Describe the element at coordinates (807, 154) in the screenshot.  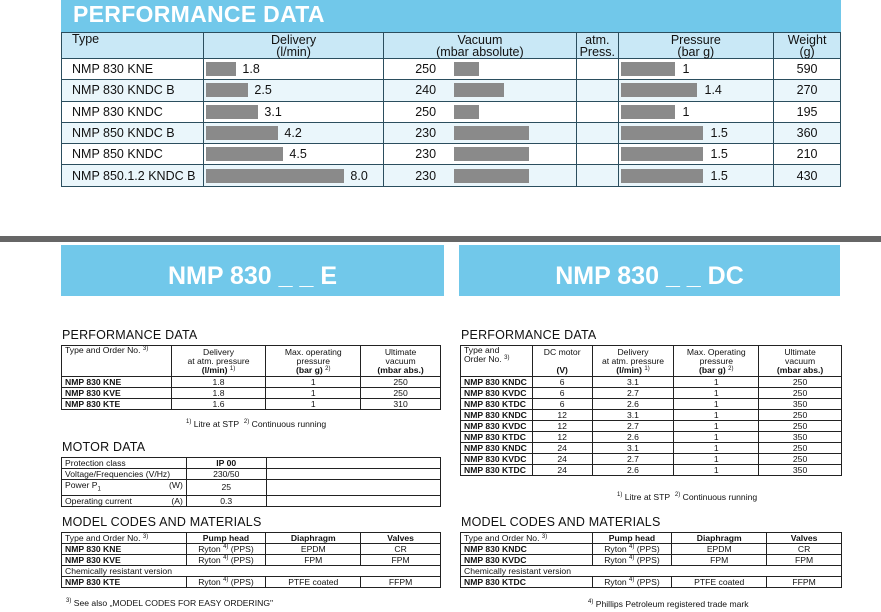
I see `cell-weight: 210` at that location.